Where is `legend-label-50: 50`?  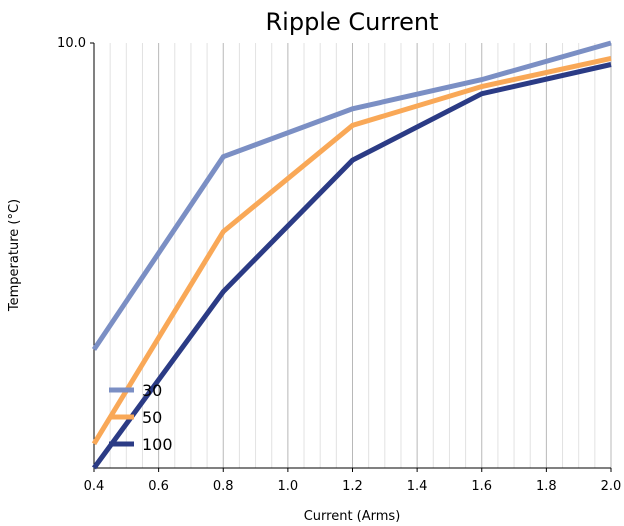
legend-label-50: 50 is located at coordinates (152, 417).